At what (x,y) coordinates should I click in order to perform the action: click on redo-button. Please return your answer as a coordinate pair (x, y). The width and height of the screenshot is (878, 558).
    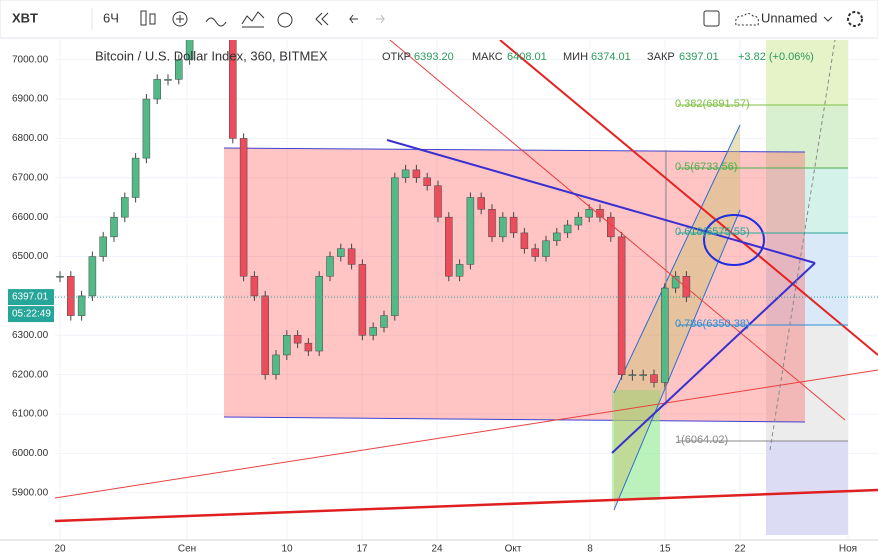
    Looking at the image, I should click on (380, 19).